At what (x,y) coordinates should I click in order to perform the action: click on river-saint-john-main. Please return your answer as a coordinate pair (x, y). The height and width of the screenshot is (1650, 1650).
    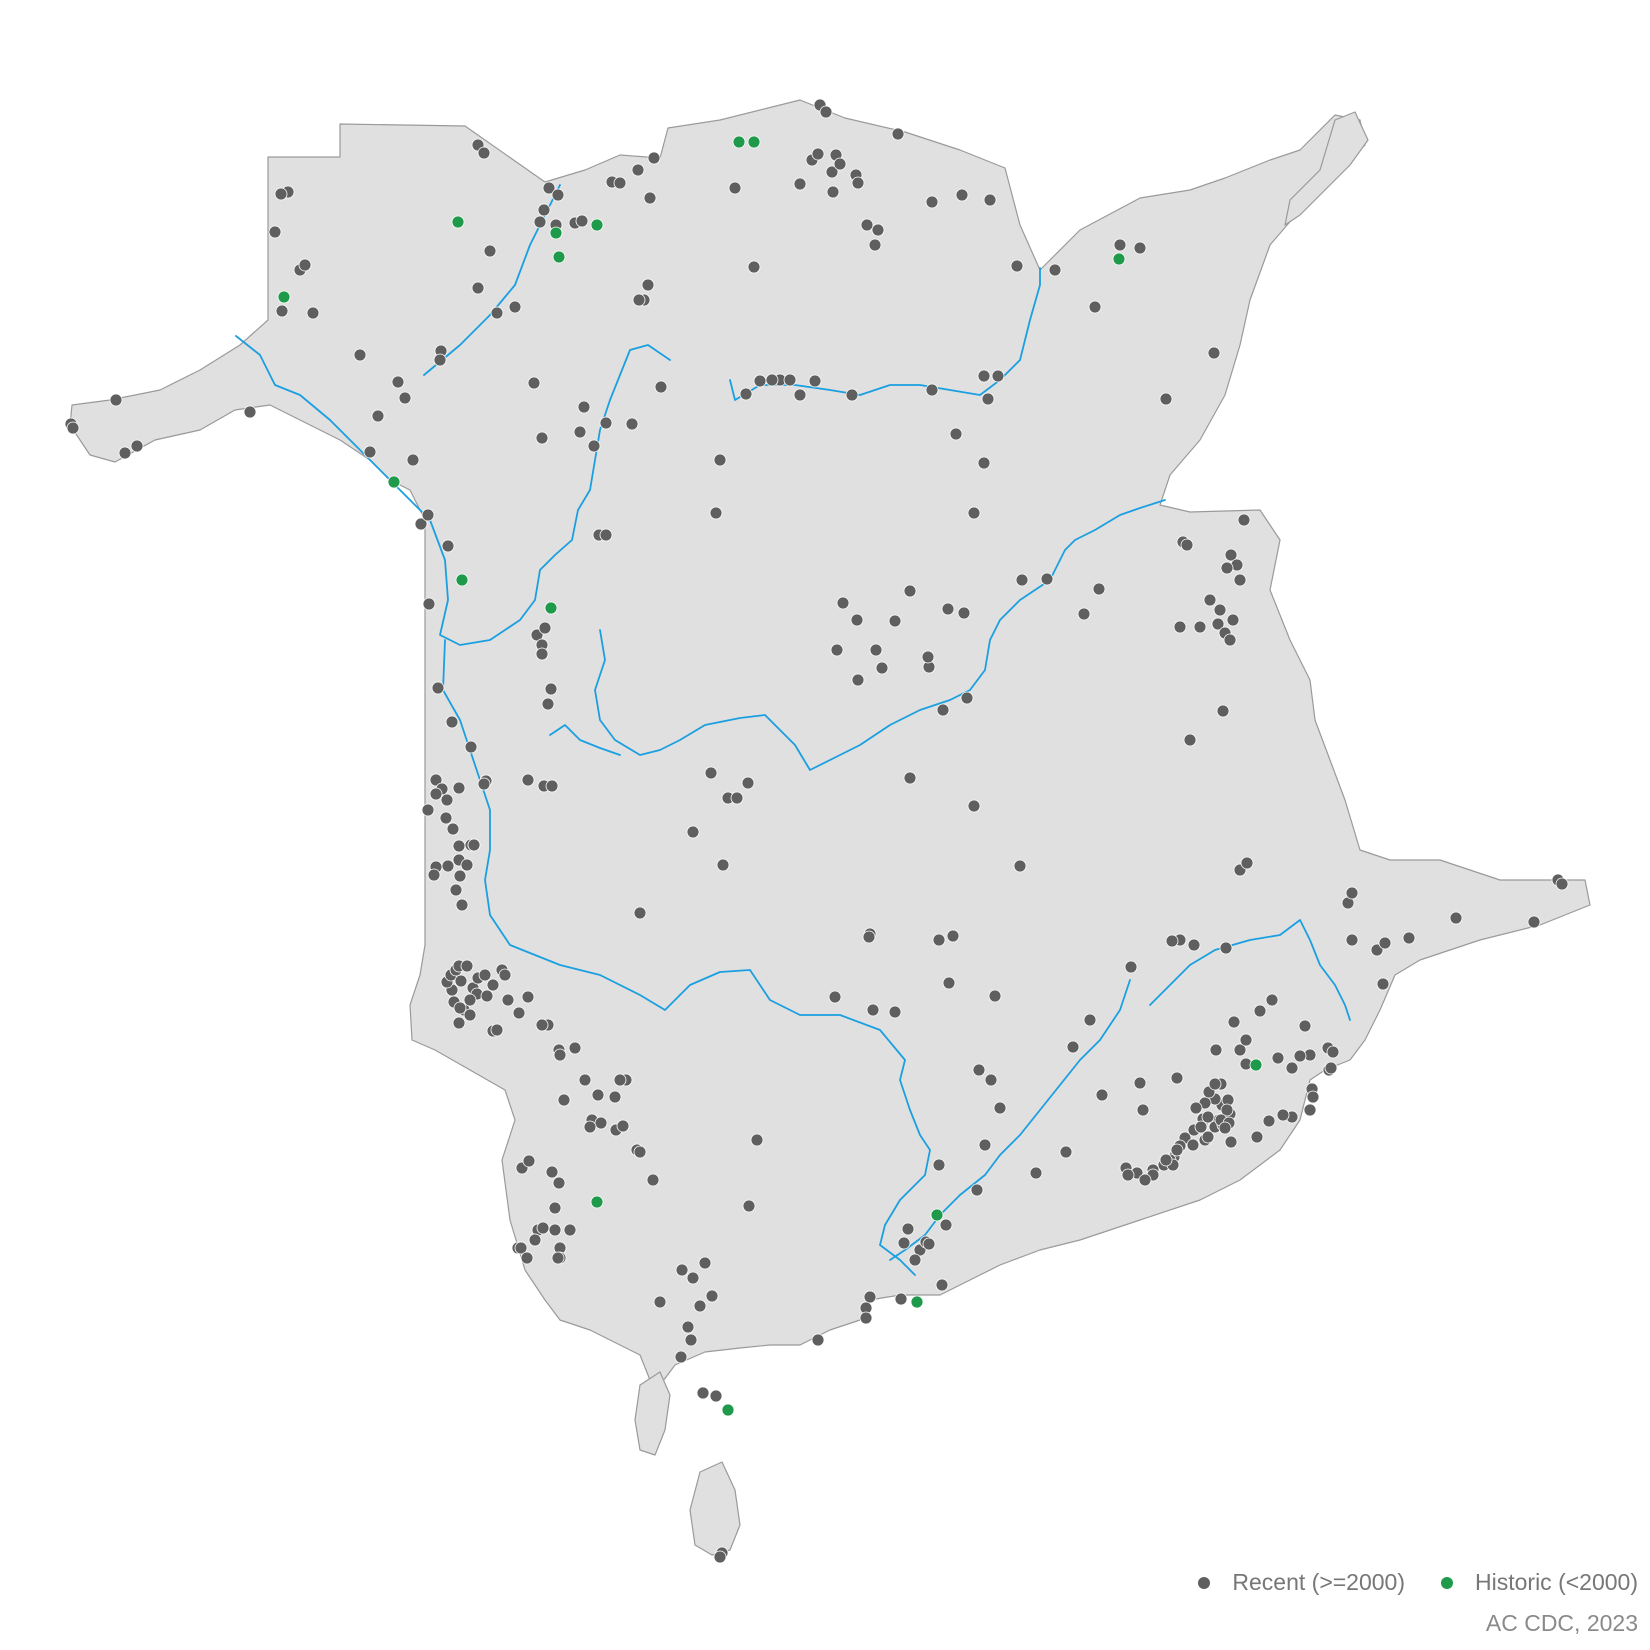
    Looking at the image, I should click on (453, 490).